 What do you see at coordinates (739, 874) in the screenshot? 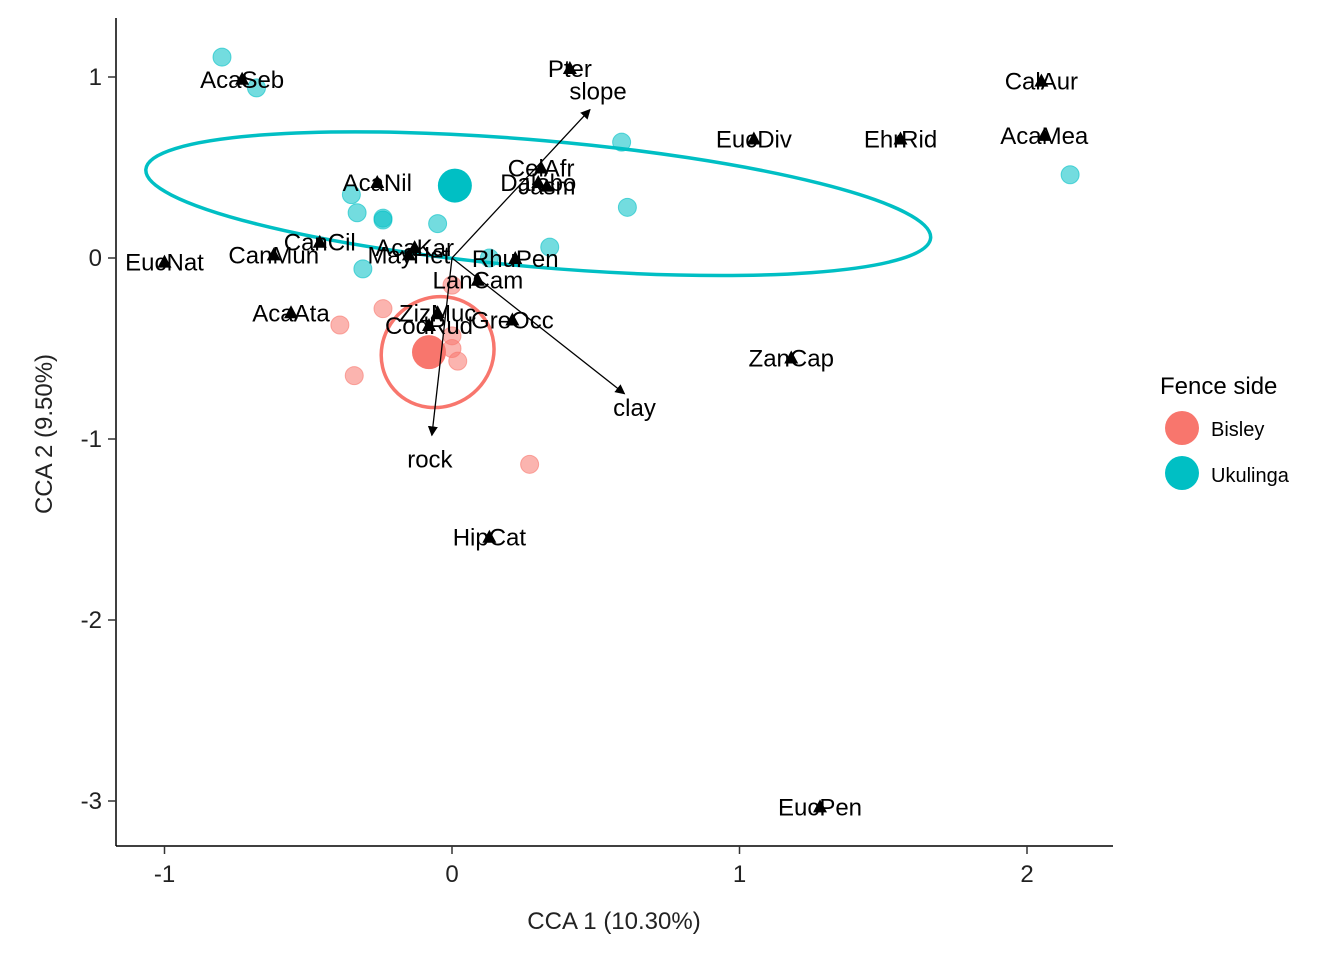
I see `x-tick-label: 1` at bounding box center [739, 874].